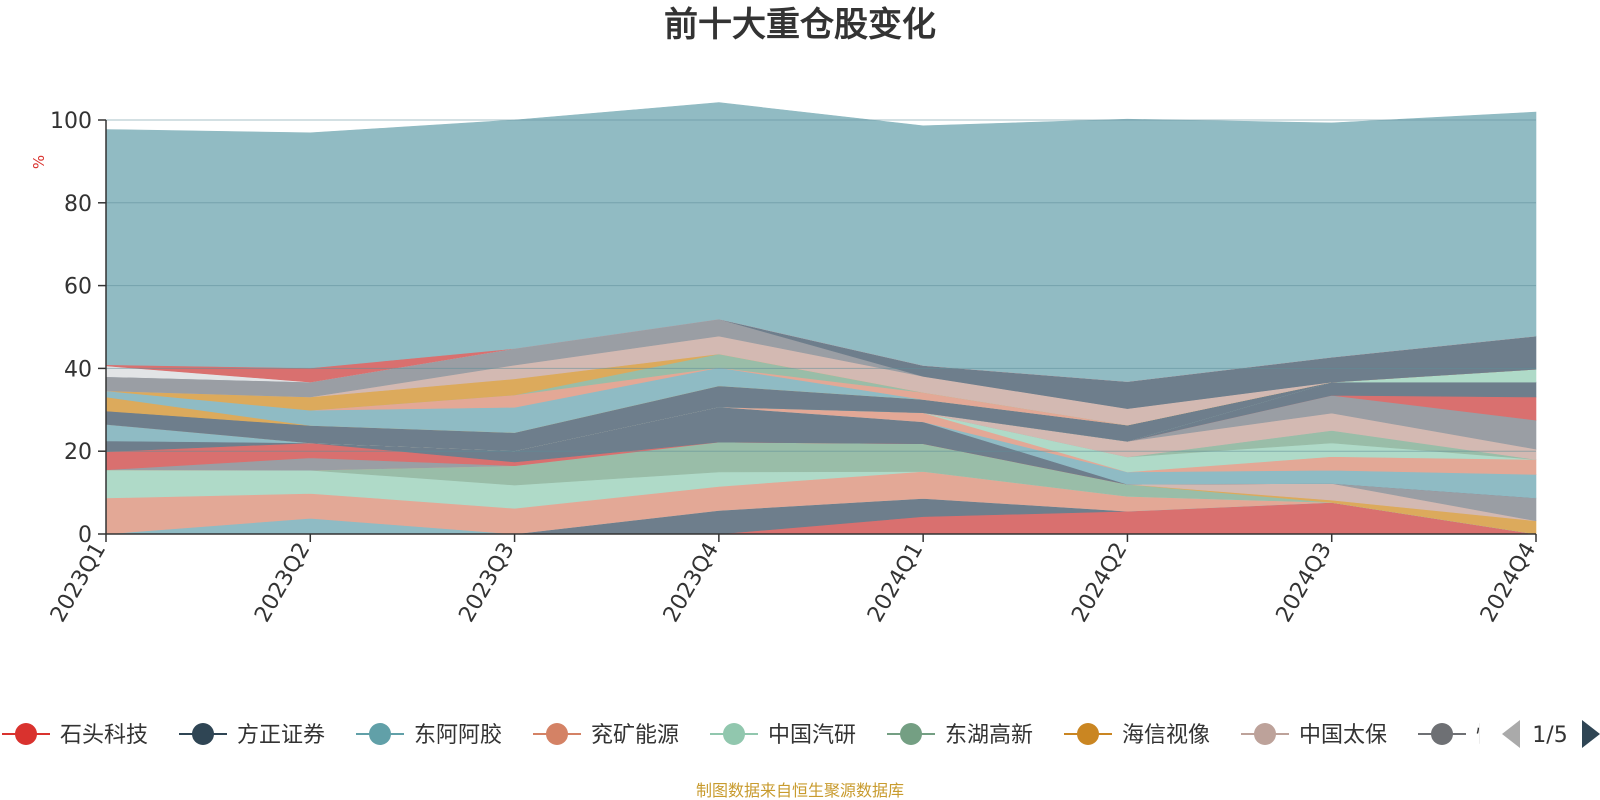 The width and height of the screenshot is (1600, 800). Describe the element at coordinates (1508, 583) in the screenshot. I see `x-tick-label-7: 2024Q4` at that location.